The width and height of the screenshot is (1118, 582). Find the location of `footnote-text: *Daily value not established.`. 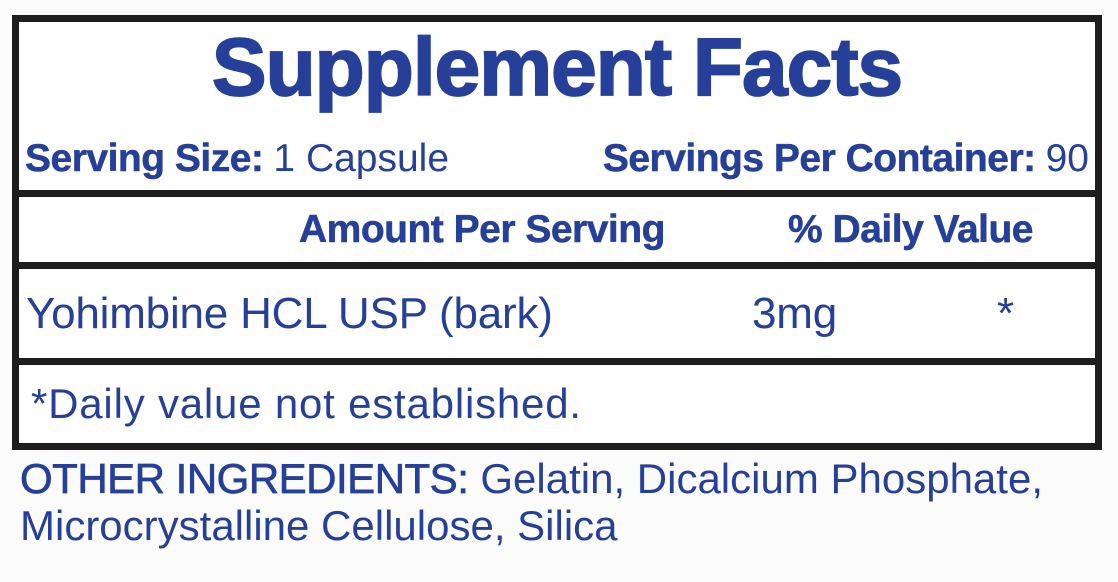

footnote-text: *Daily value not established. is located at coordinates (306, 403).